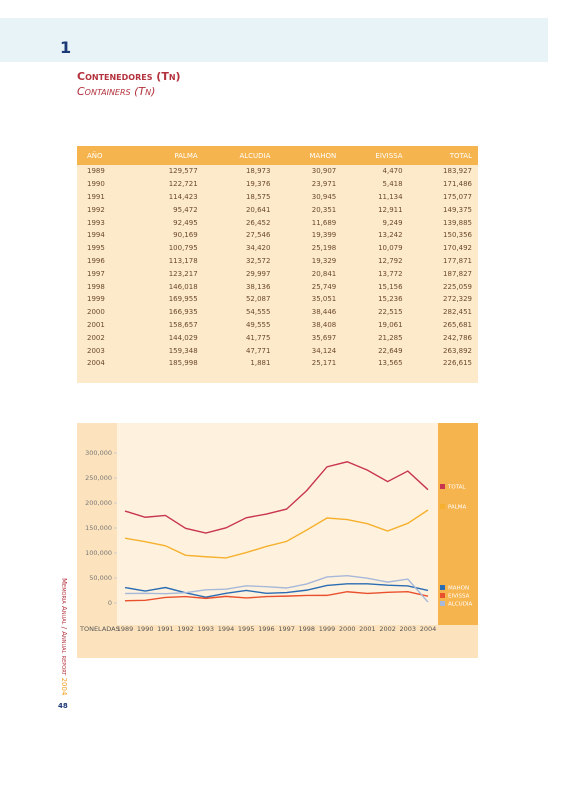 The image size is (565, 800). Describe the element at coordinates (457, 171) in the screenshot. I see `table-cell: 183,927` at that location.